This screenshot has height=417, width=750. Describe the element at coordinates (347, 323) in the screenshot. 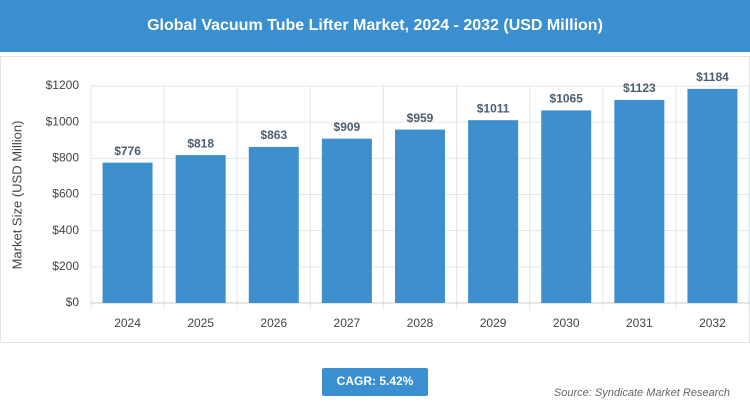

I see `x-tick-label: 2027` at that location.